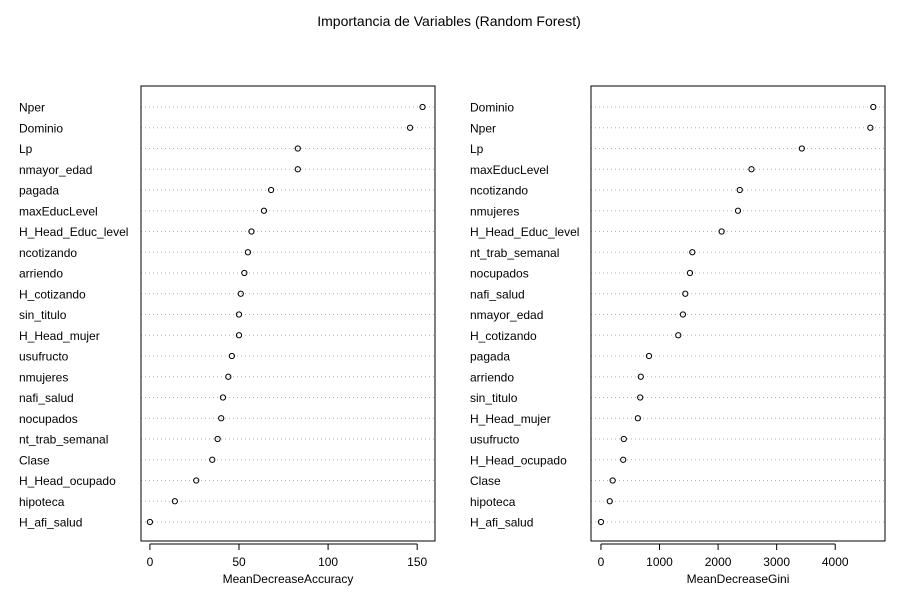  I want to click on accuracy-row-label: pagada, so click(39, 191).